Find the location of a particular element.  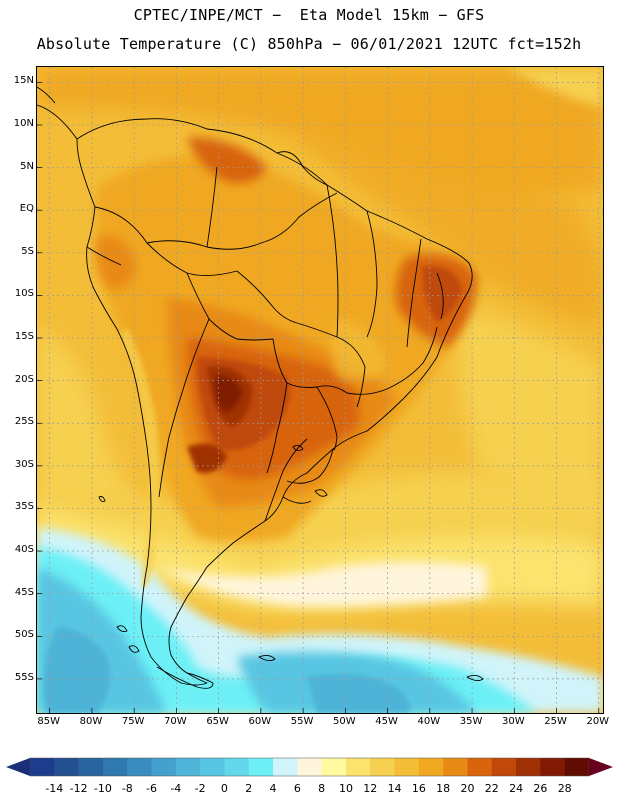

longitude-label: 60W is located at coordinates (260, 721).